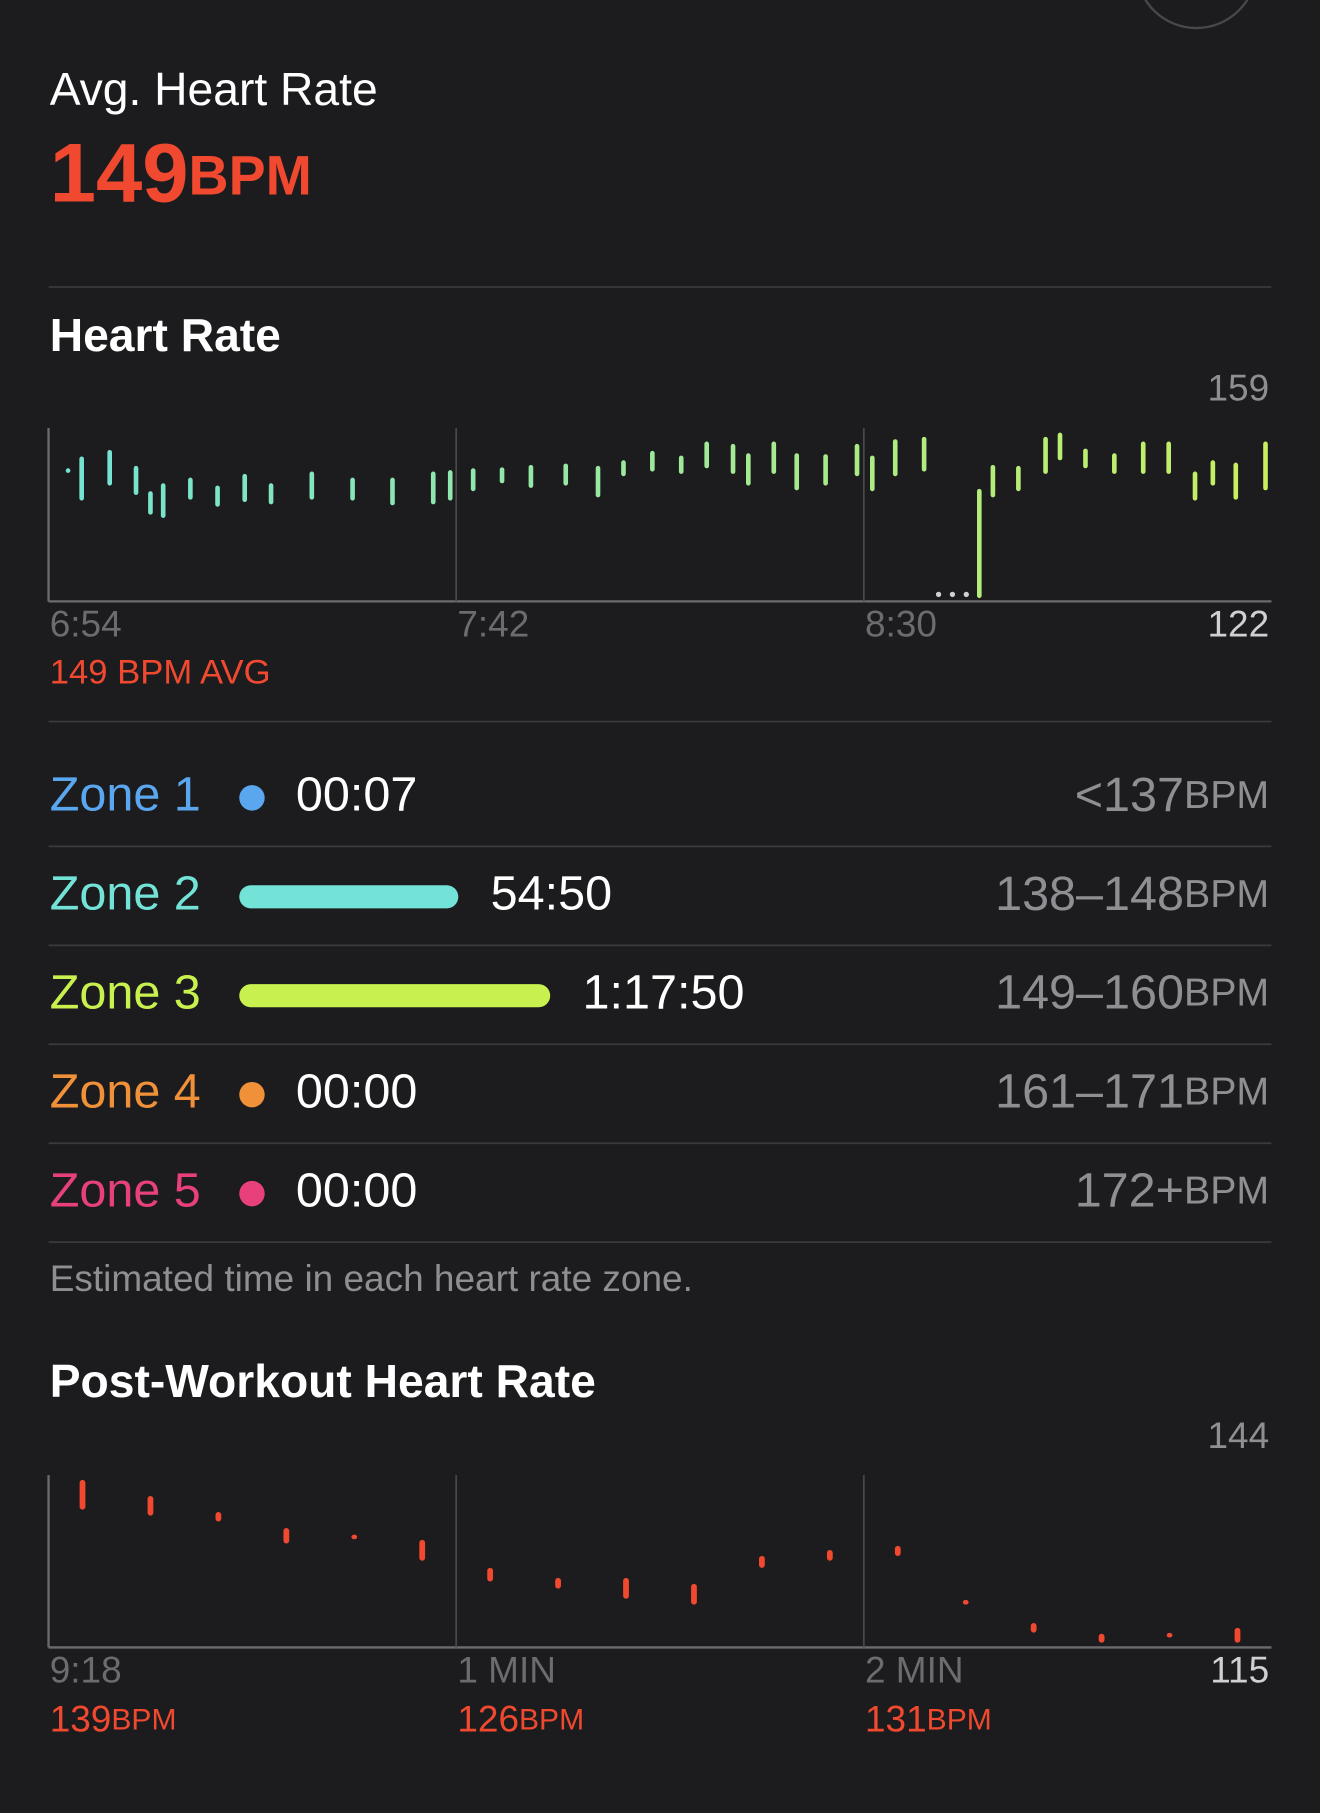 This screenshot has height=1813, width=1320. Describe the element at coordinates (664, 993) in the screenshot. I see `zone-time: 1:17:50` at that location.